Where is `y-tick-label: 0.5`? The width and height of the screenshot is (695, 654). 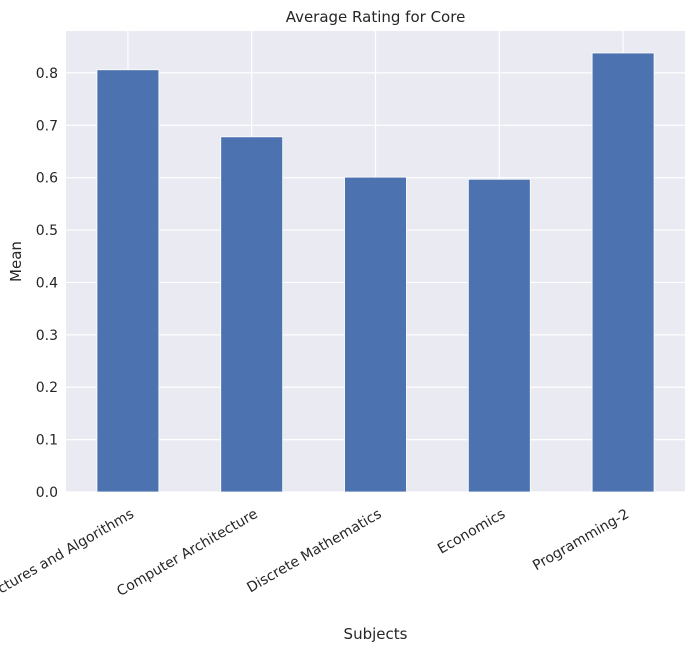 y-tick-label: 0.5 is located at coordinates (47, 231).